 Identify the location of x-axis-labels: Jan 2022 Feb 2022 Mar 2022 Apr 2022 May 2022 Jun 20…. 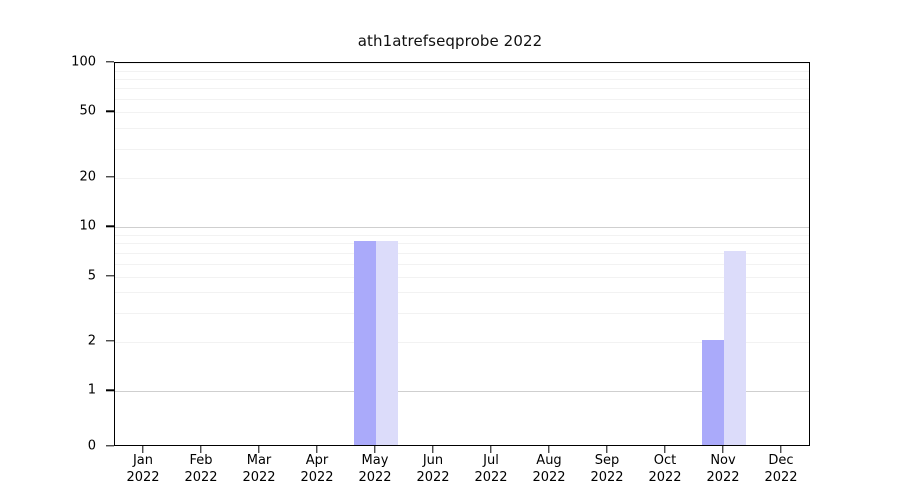
(462, 475).